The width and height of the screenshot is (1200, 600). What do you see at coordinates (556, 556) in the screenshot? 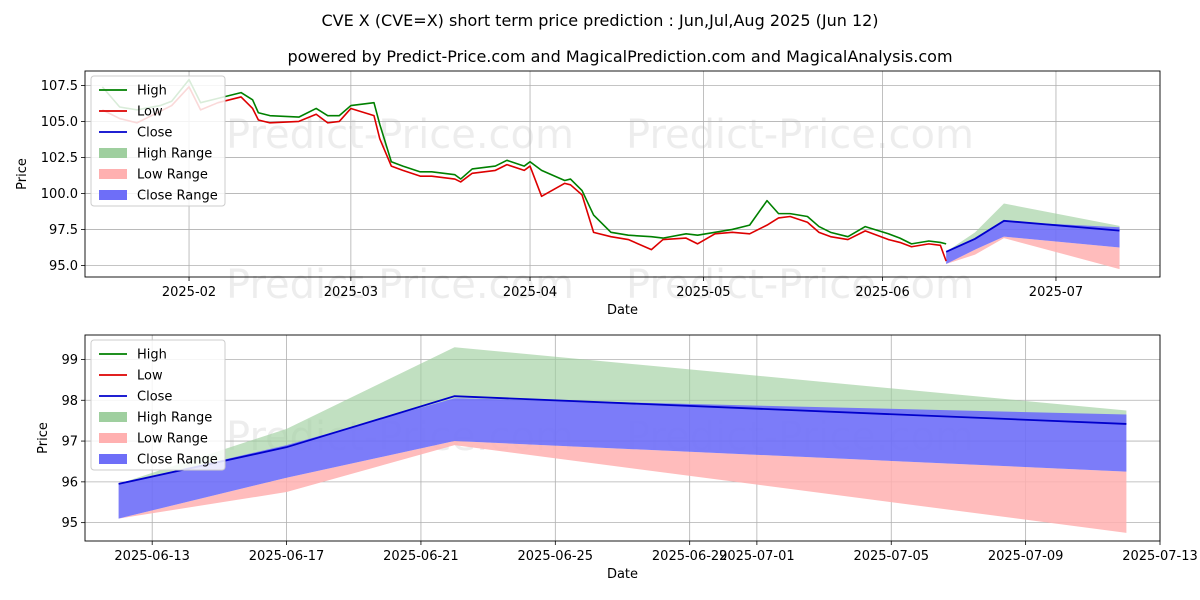
I see `x-tick-label: 2025-06-25` at bounding box center [556, 556].